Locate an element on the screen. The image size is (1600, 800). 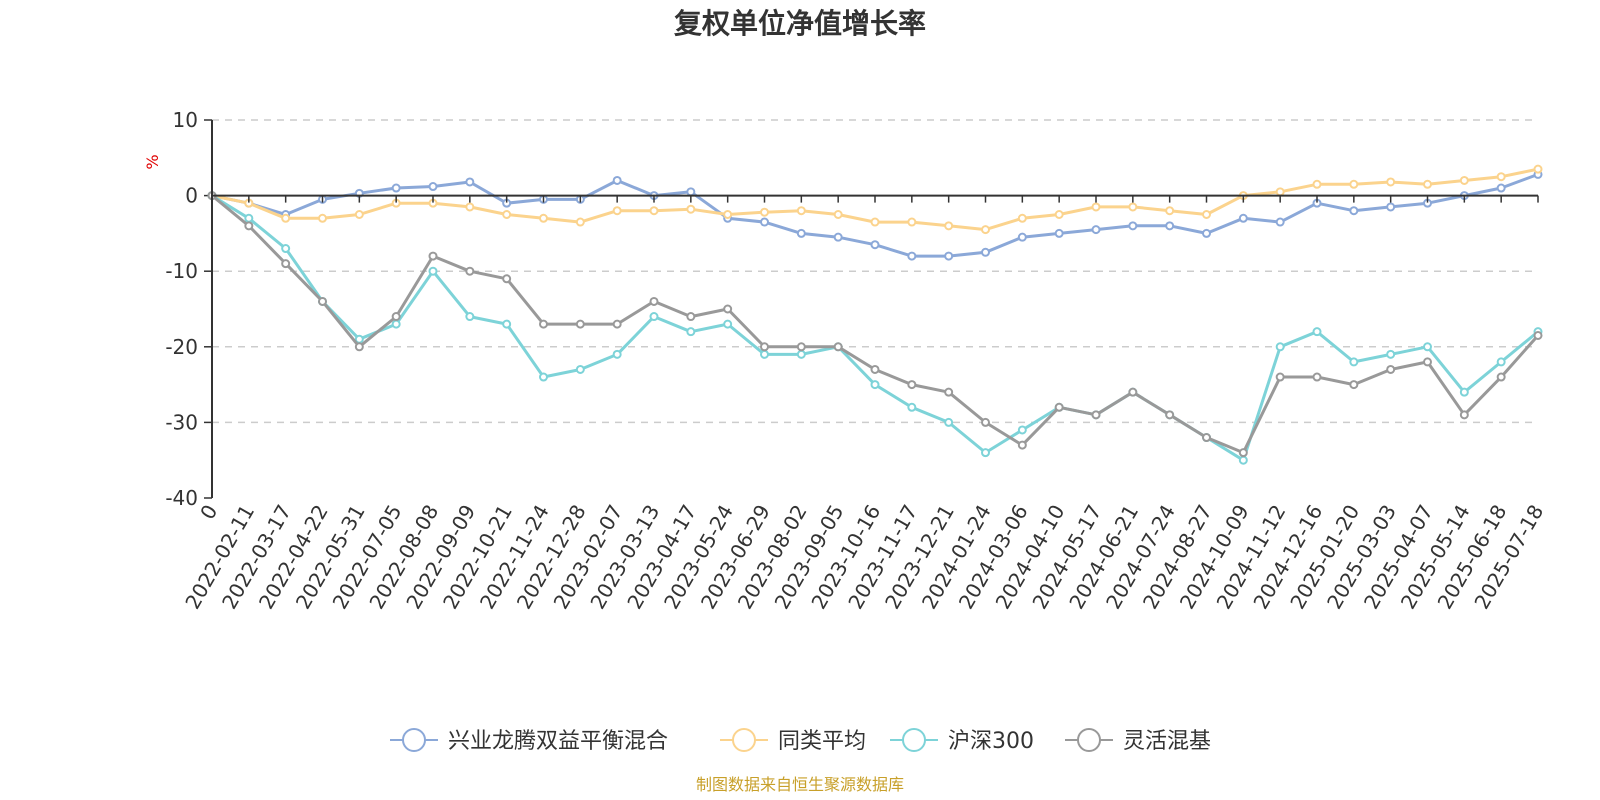
legend-item: 灵活混基 is located at coordinates (1138, 741).